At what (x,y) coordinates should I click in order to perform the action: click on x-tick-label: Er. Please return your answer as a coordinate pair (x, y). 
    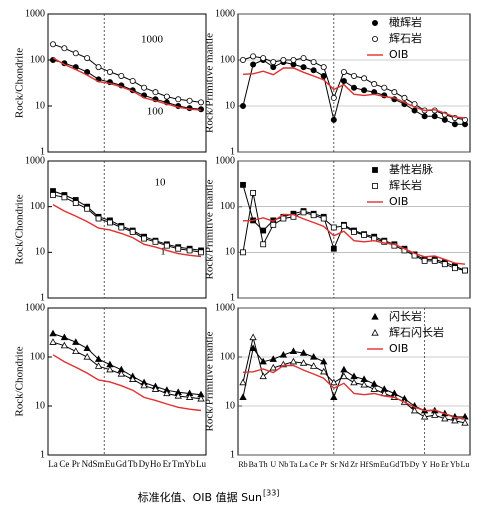
    Looking at the image, I should click on (167, 464).